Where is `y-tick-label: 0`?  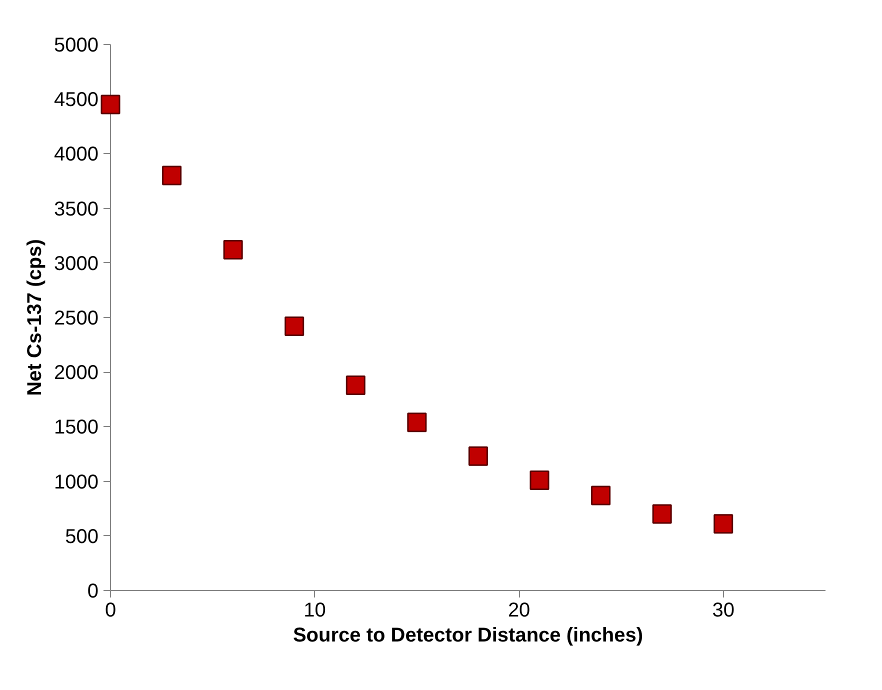
y-tick-label: 0 is located at coordinates (92, 591).